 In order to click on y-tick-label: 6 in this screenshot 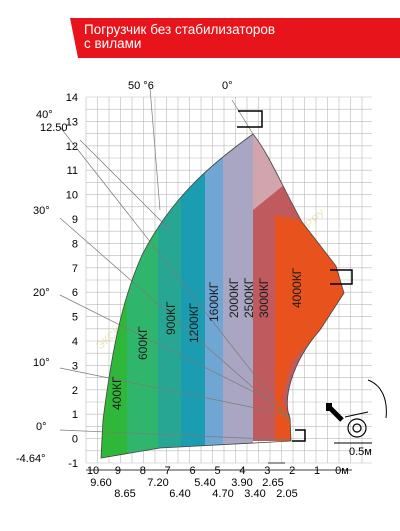, I will do `click(75, 293)`.